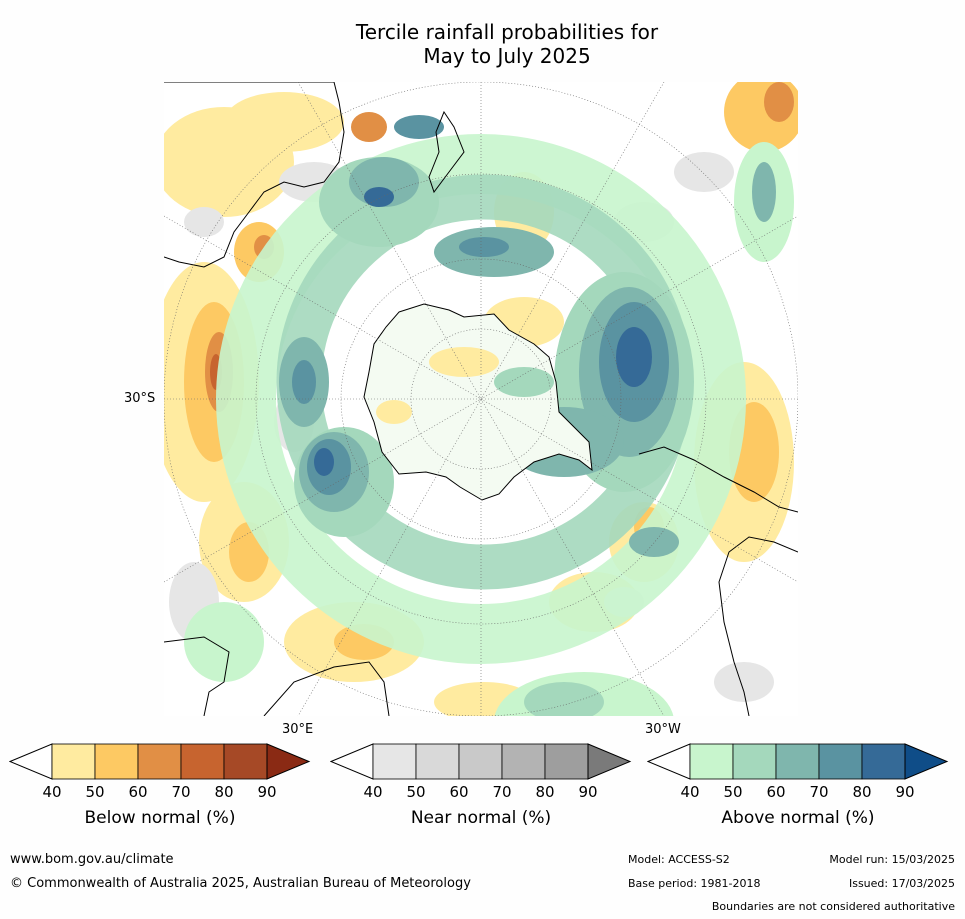 The image size is (965, 919). Describe the element at coordinates (446, 152) in the screenshot. I see `new-zealand-coast` at that location.